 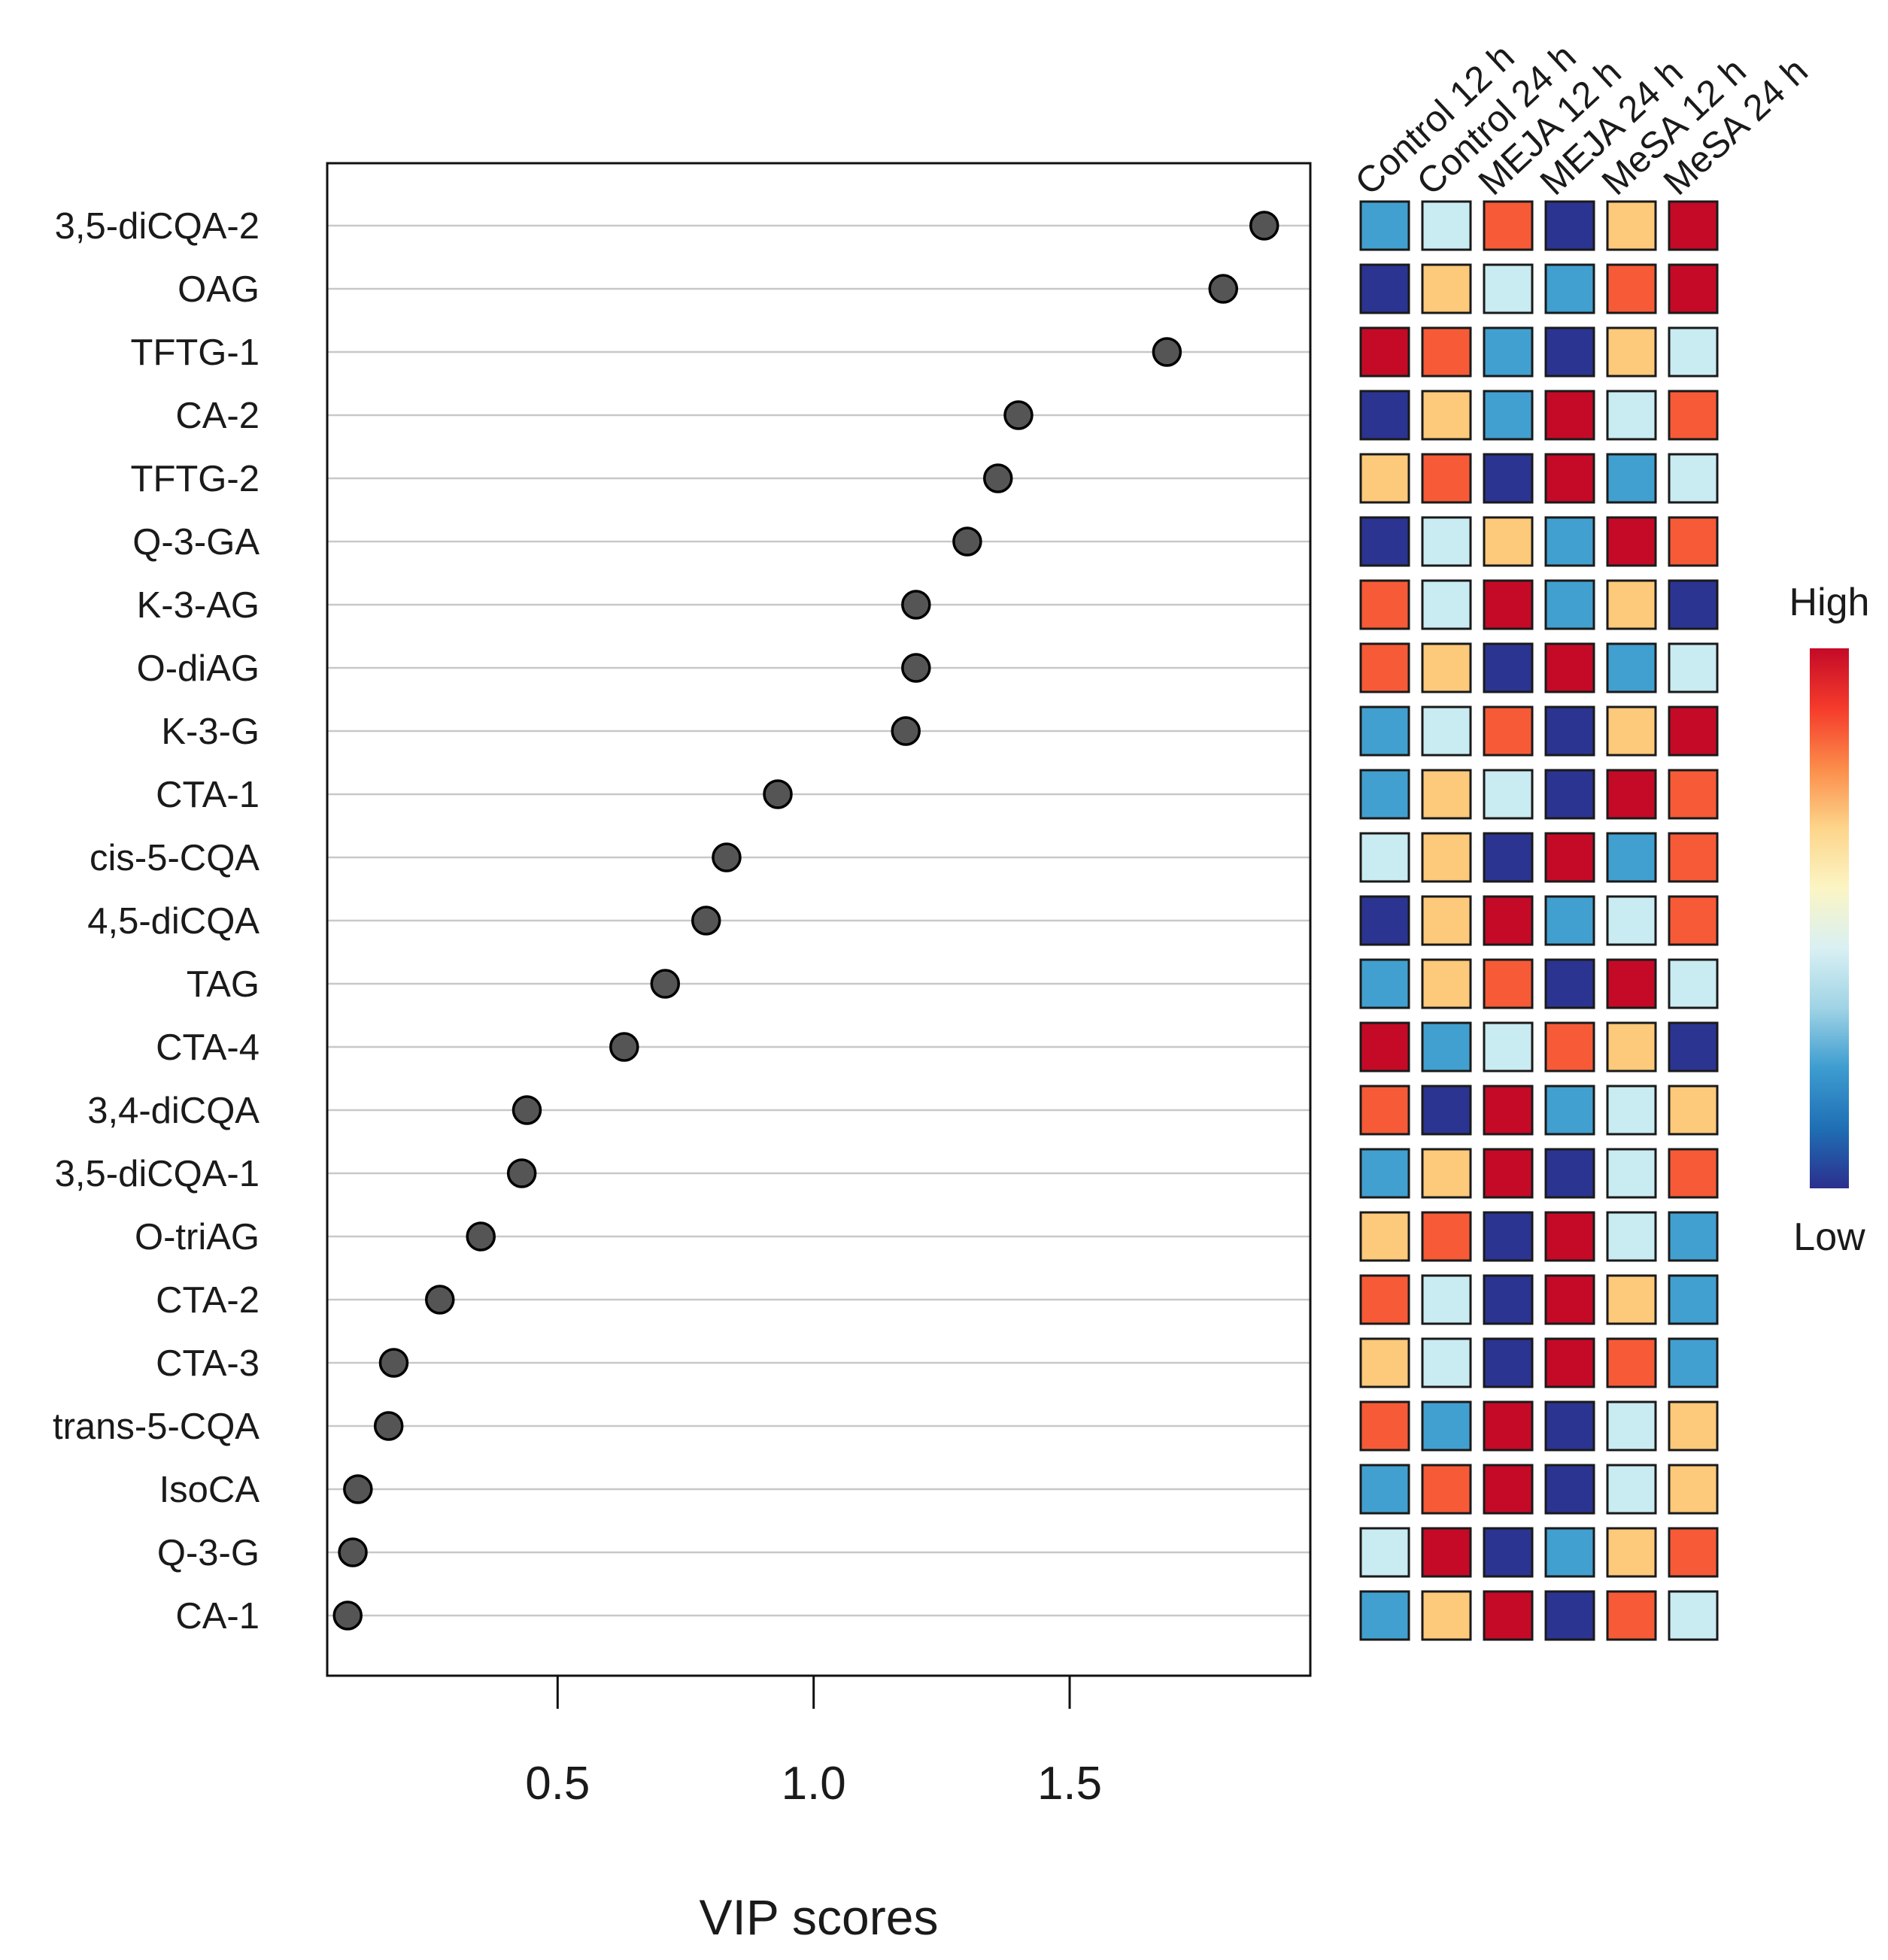 What do you see at coordinates (819, 1917) in the screenshot?
I see `x-axis-title: VIP scores` at bounding box center [819, 1917].